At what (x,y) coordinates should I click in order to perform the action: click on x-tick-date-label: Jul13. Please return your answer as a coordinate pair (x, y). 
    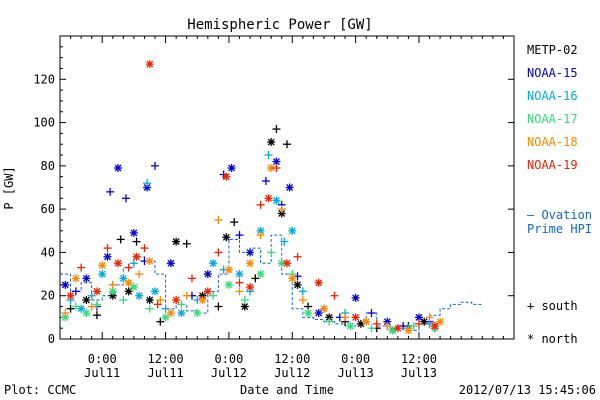
    Looking at the image, I should click on (356, 373).